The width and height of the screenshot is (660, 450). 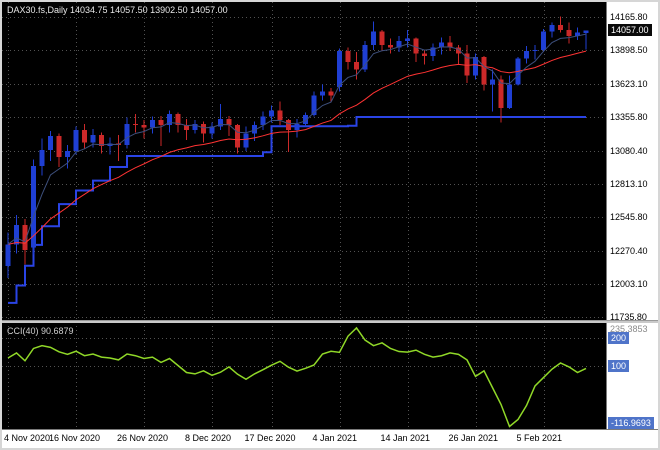 What do you see at coordinates (629, 183) in the screenshot?
I see `price-axis-label: 12813.10` at bounding box center [629, 183].